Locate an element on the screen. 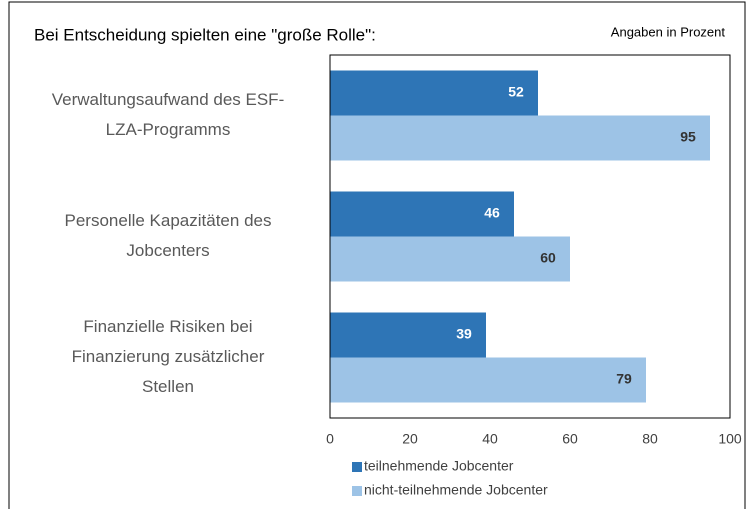 The image size is (752, 509). category-label: Personelle Kapazitäten des is located at coordinates (168, 220).